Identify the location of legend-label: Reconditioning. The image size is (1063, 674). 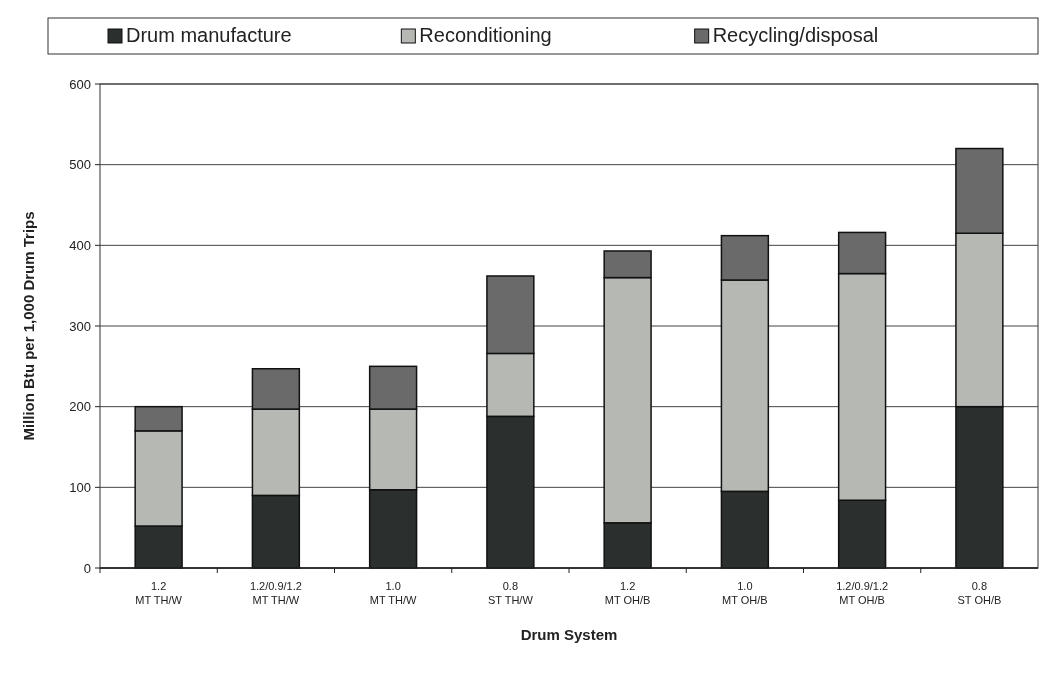
(485, 35).